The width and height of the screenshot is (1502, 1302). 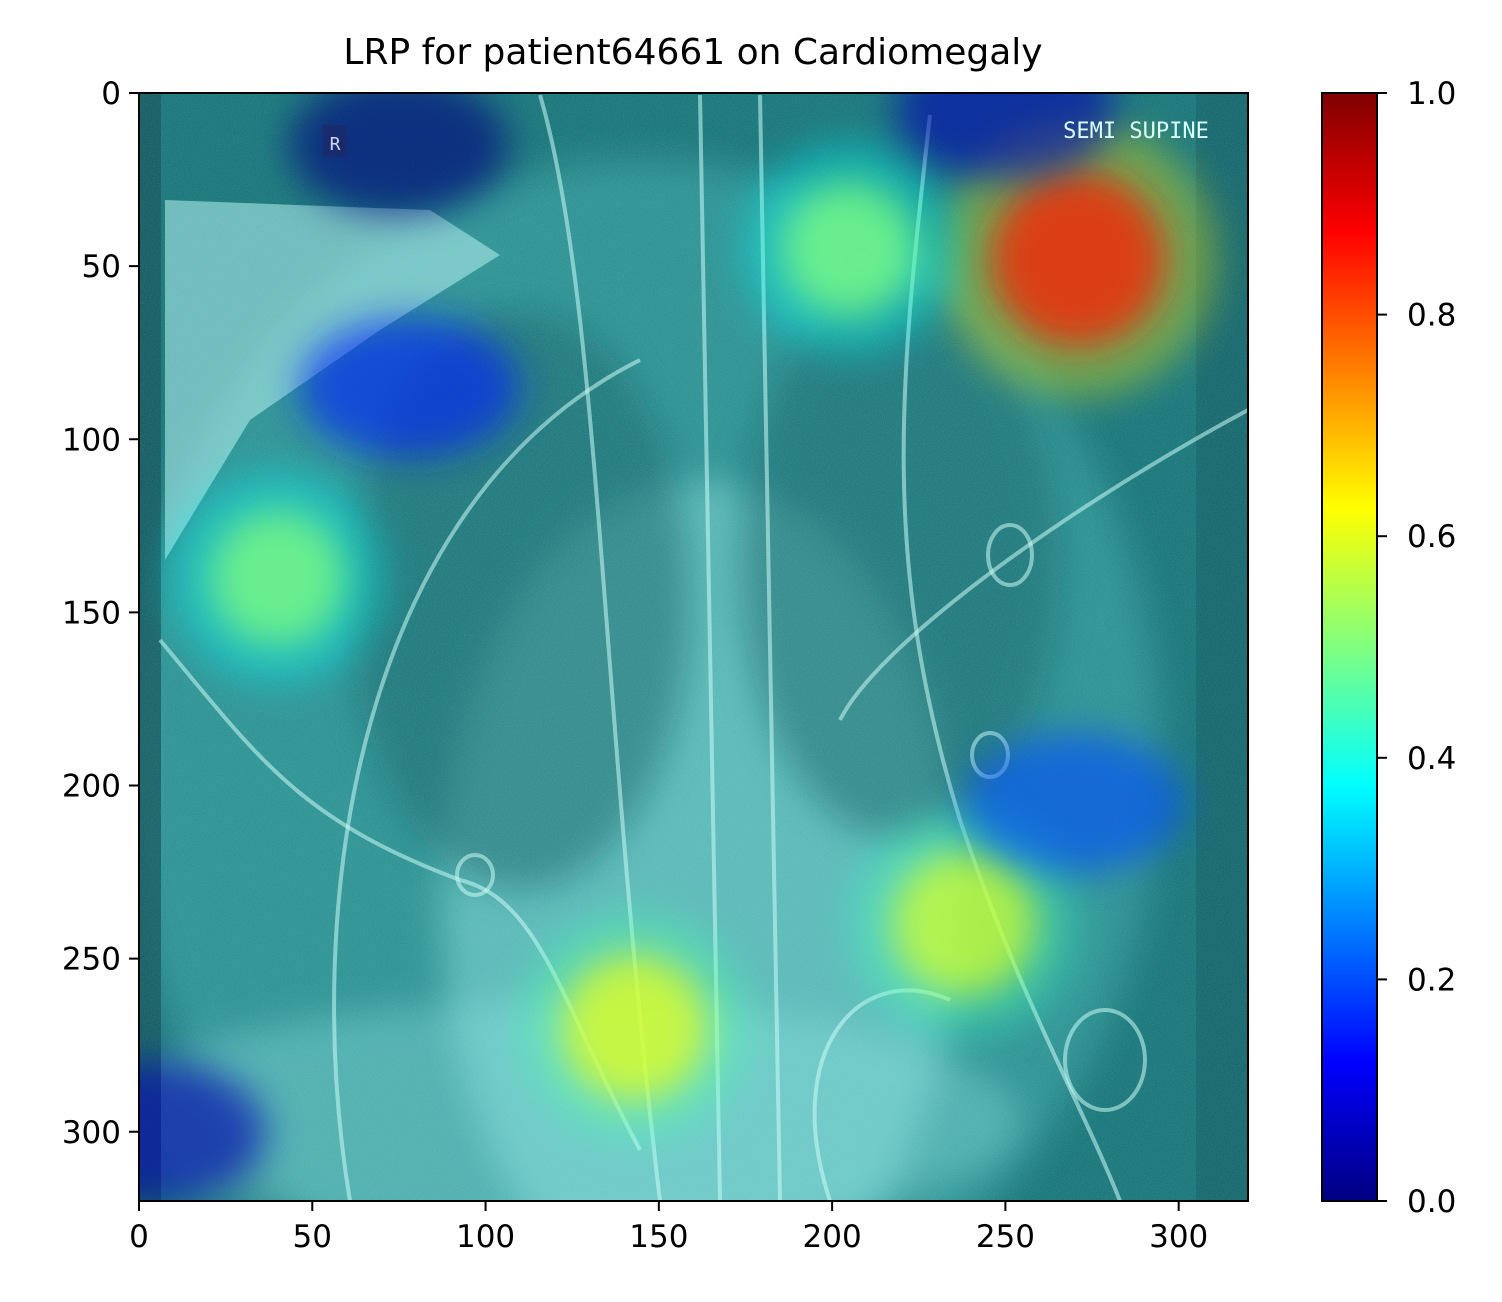 I want to click on y-tick-label: 300, so click(x=91, y=1133).